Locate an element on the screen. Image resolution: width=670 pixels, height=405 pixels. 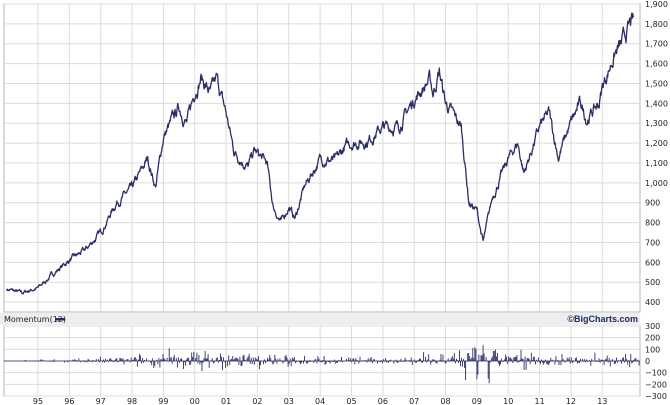
y-tick-label: 1,000 is located at coordinates (656, 183).